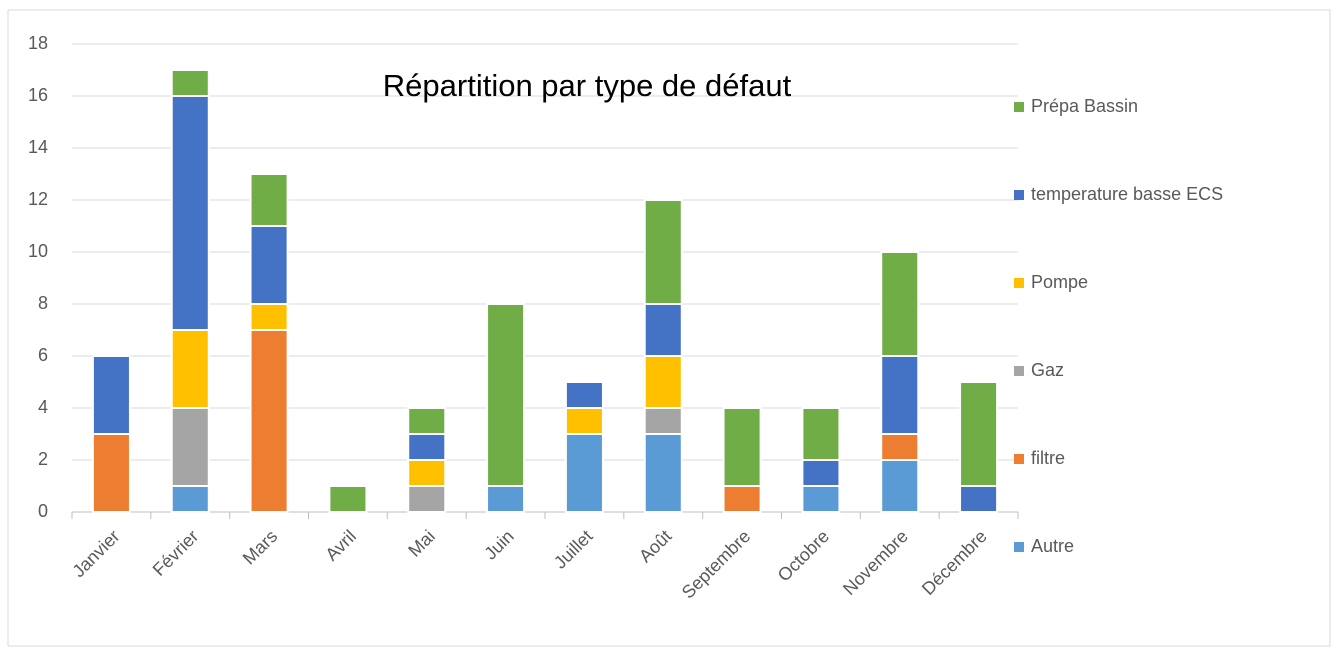  Describe the element at coordinates (1084, 106) in the screenshot. I see `legend-label: Prépa Bassin` at that location.